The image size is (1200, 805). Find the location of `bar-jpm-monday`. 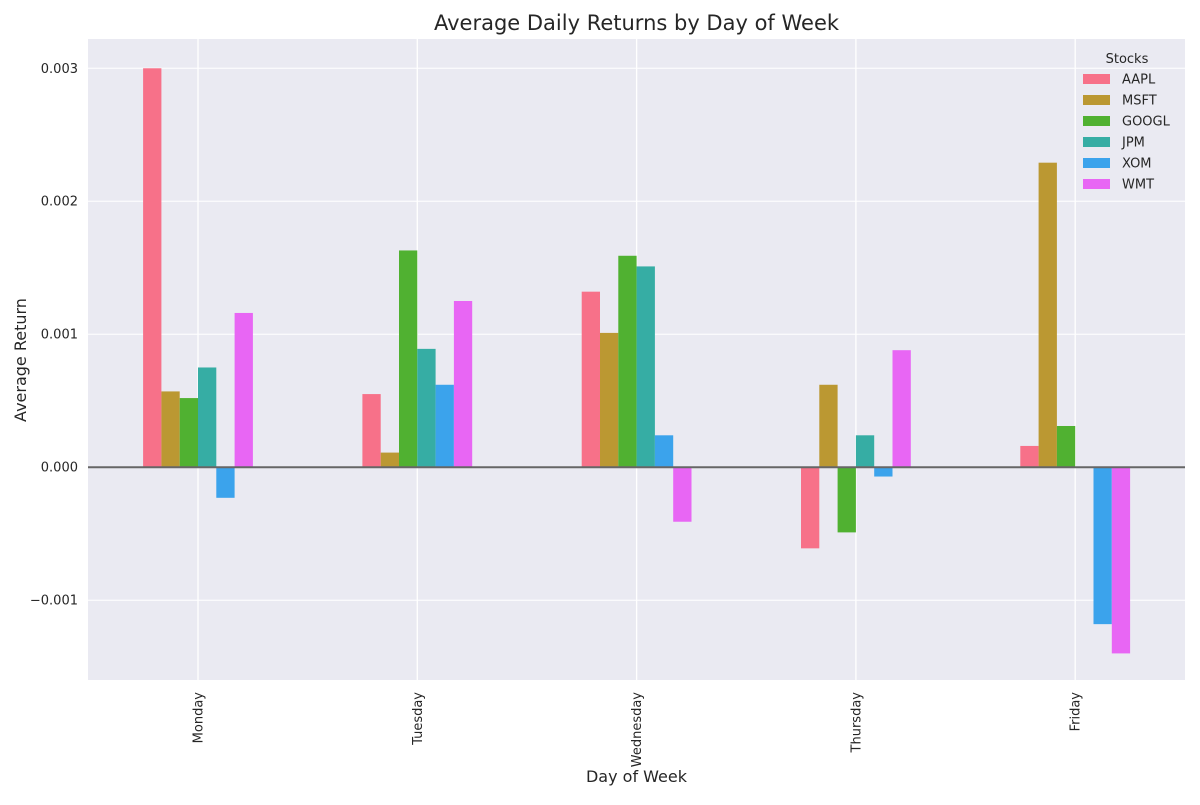

bar-jpm-monday is located at coordinates (207, 417).